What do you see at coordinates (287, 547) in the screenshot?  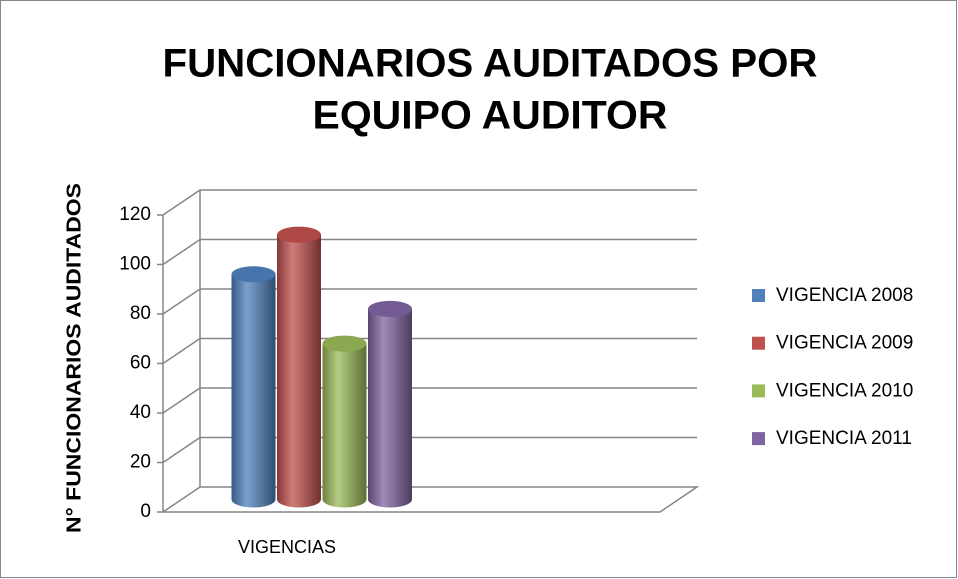 I see `x-tick-label: VIGENCIAS` at bounding box center [287, 547].